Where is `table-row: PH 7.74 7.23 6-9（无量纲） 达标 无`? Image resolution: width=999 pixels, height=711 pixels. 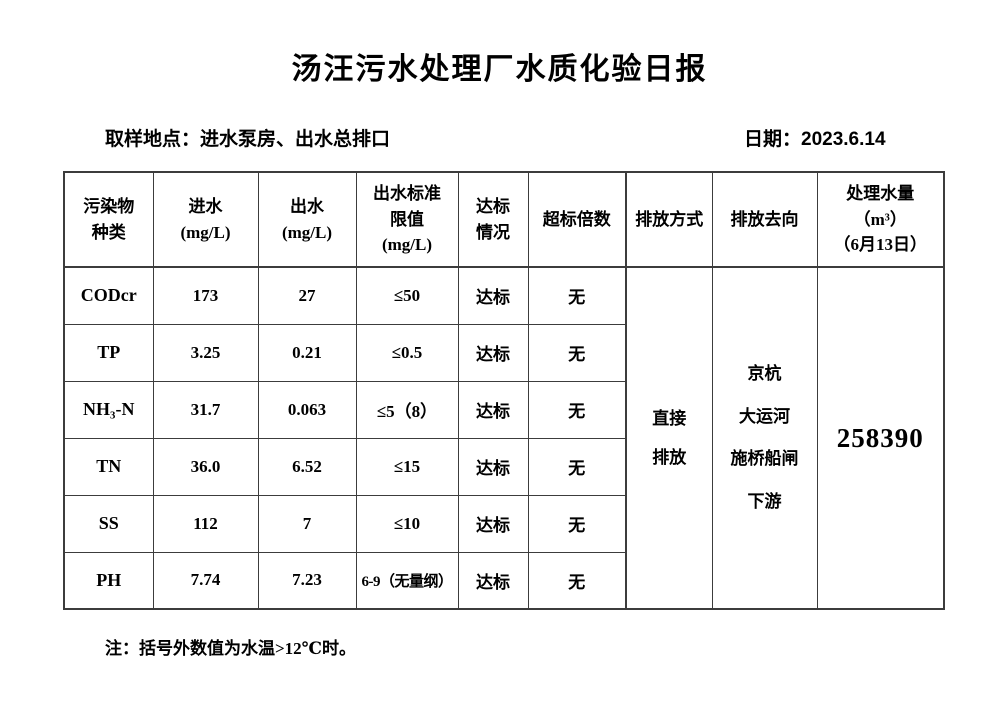
table-row: PH 7.74 7.23 6-9（无量纲） 达标 无 is located at coordinates (503, 580).